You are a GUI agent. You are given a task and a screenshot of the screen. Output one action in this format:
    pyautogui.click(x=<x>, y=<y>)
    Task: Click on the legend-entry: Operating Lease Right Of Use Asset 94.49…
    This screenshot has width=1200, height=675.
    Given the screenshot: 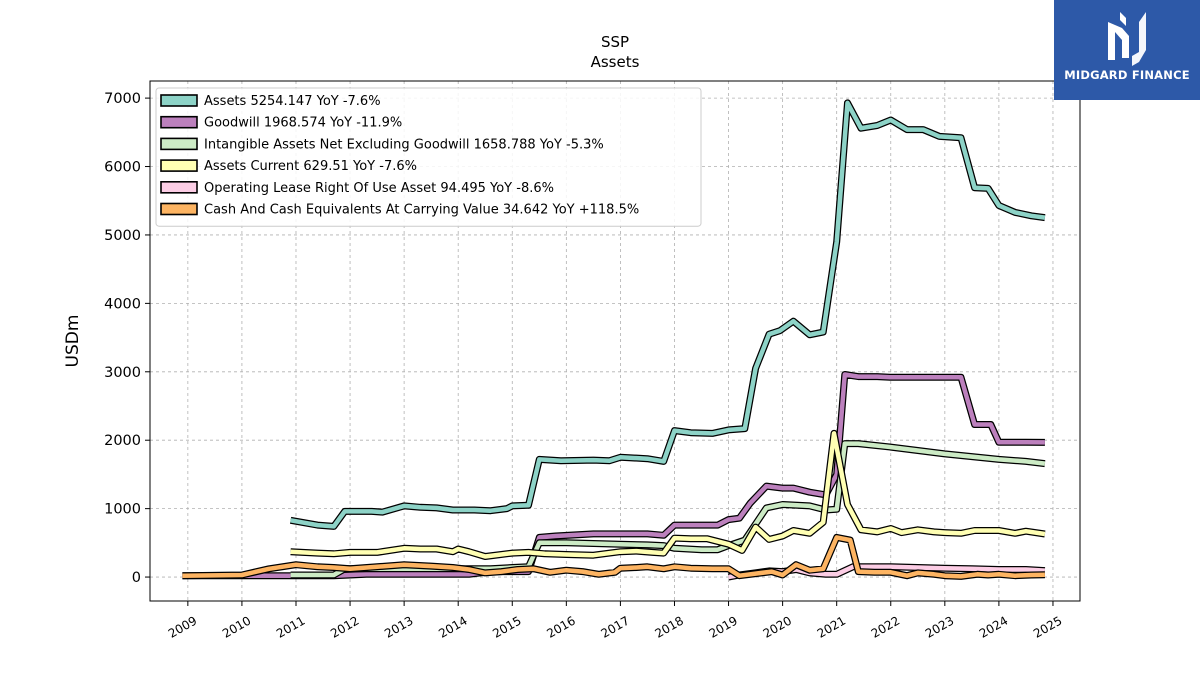 What is the action you would take?
    pyautogui.click(x=379, y=188)
    